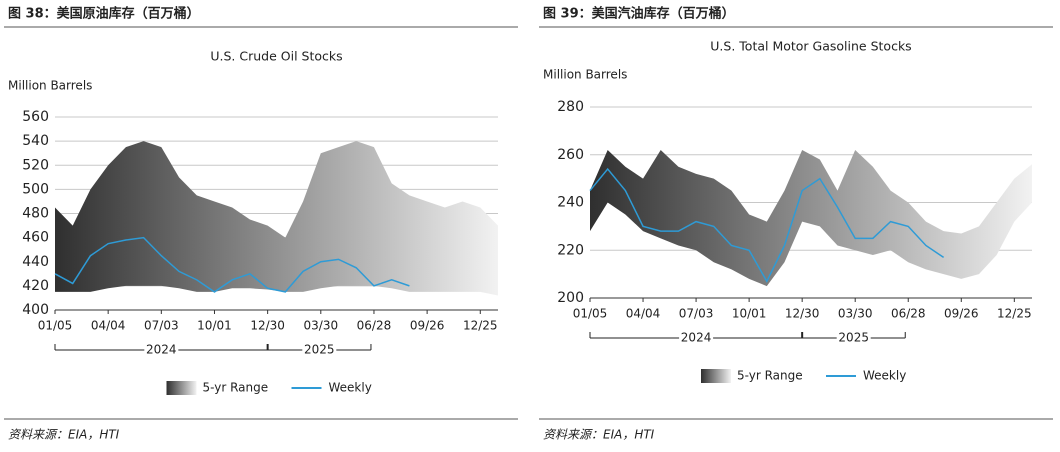 The image size is (1060, 452). I want to click on chart-title: U.S. Crude Oil Stocks, so click(276, 56).